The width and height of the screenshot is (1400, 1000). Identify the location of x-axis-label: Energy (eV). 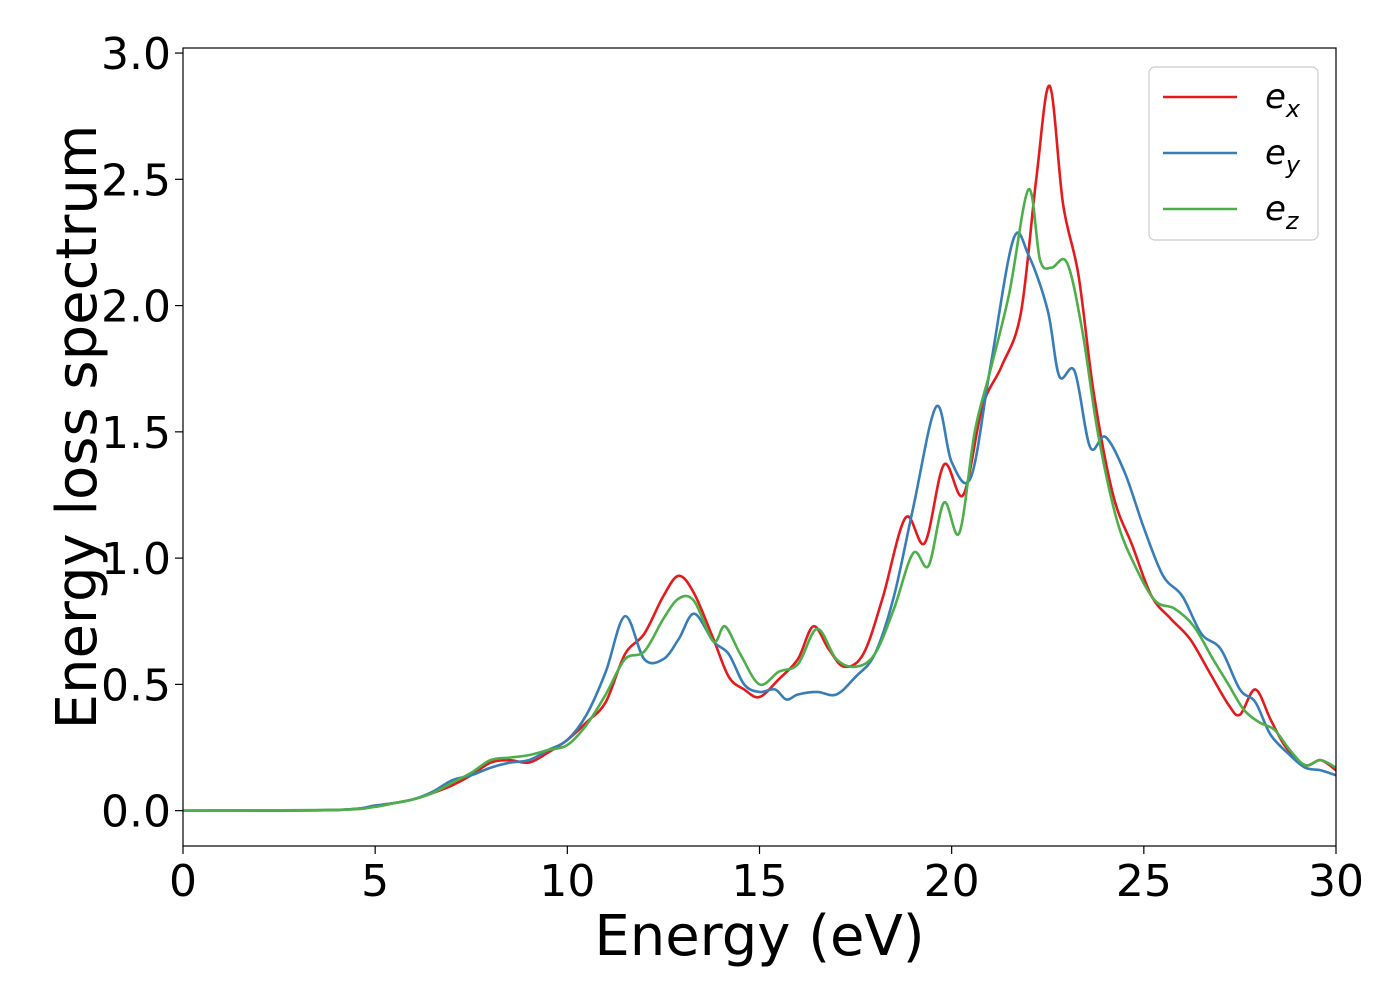
(759, 936).